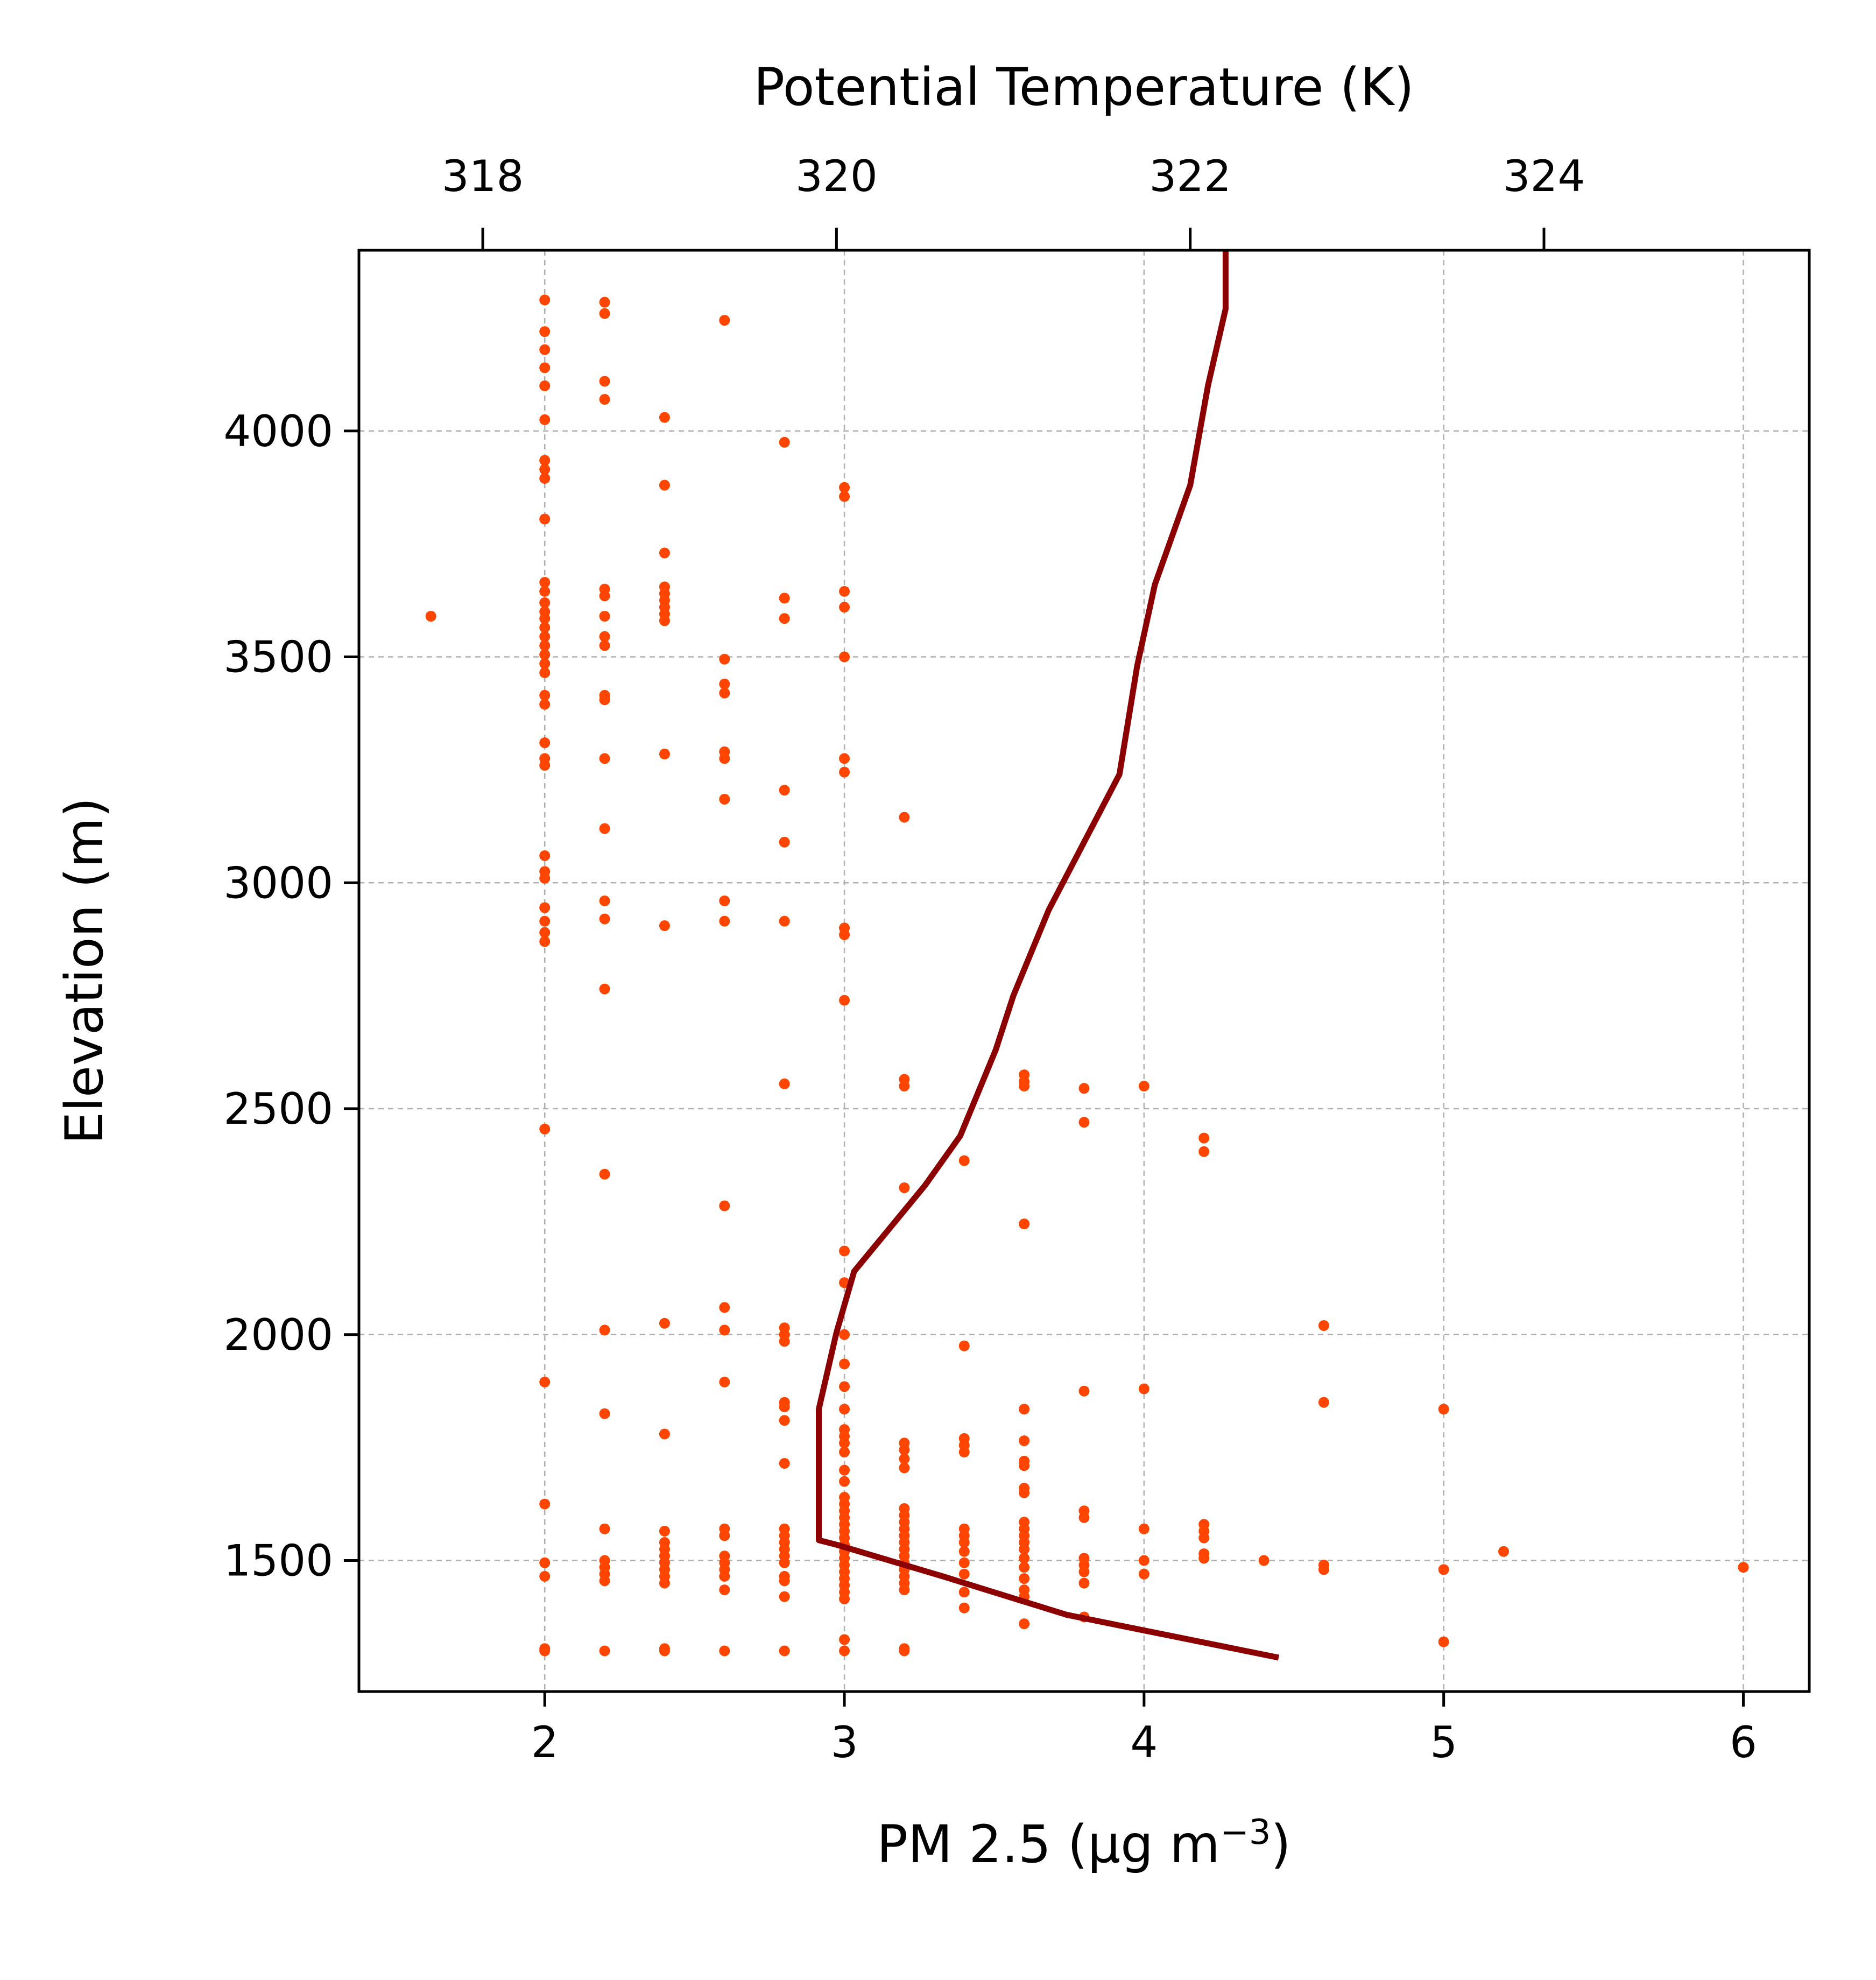  What do you see at coordinates (1743, 1742) in the screenshot?
I see `x-tick-label: 6` at bounding box center [1743, 1742].